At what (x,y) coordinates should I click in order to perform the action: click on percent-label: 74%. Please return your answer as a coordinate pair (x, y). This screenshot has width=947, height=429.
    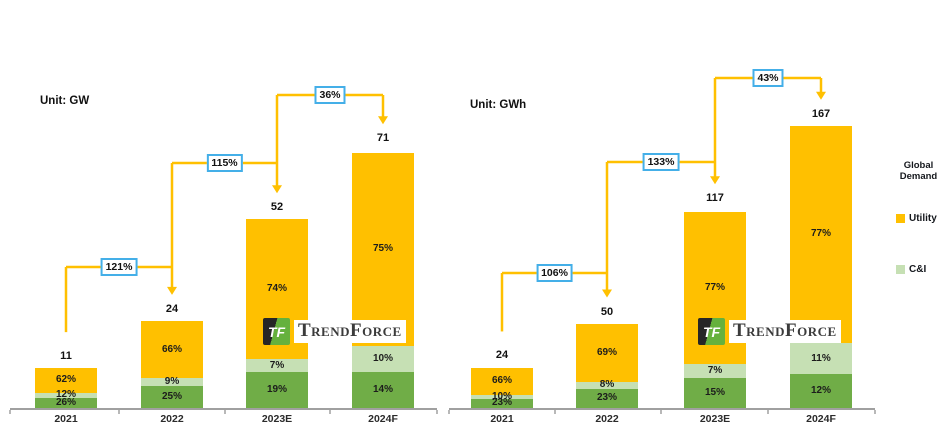
    Looking at the image, I should click on (277, 289).